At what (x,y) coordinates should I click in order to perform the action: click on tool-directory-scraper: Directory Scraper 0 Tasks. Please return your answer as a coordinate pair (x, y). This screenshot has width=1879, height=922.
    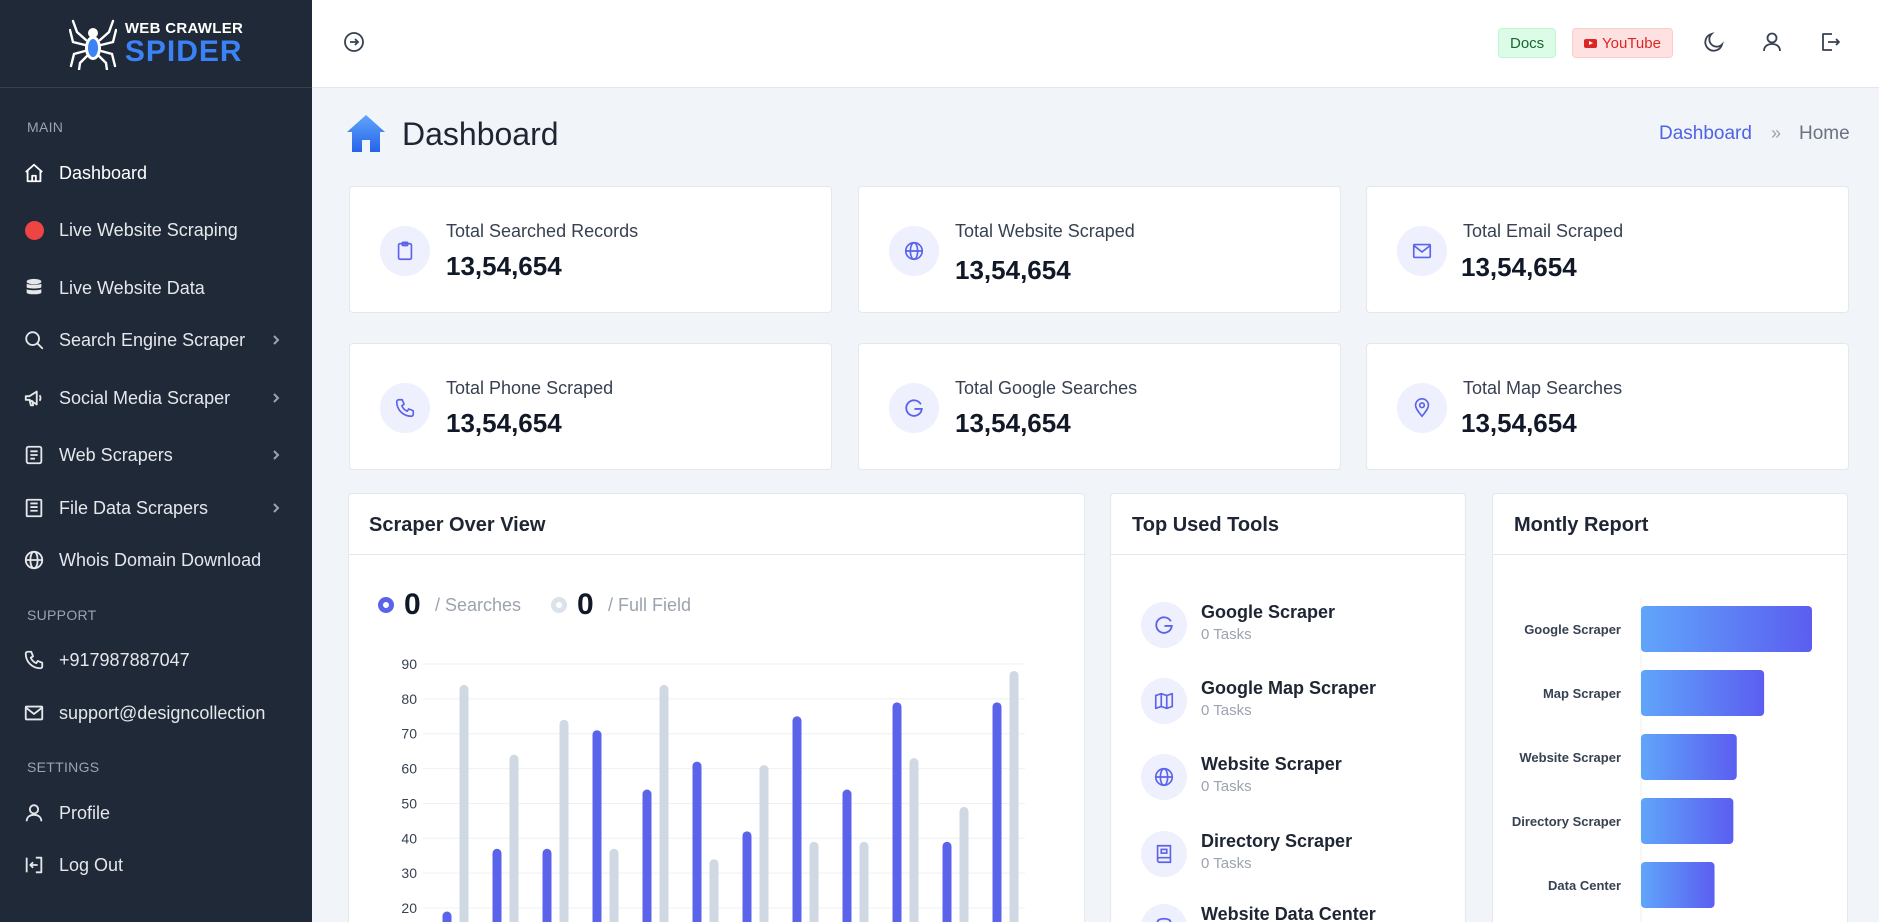
    Looking at the image, I should click on (1291, 854).